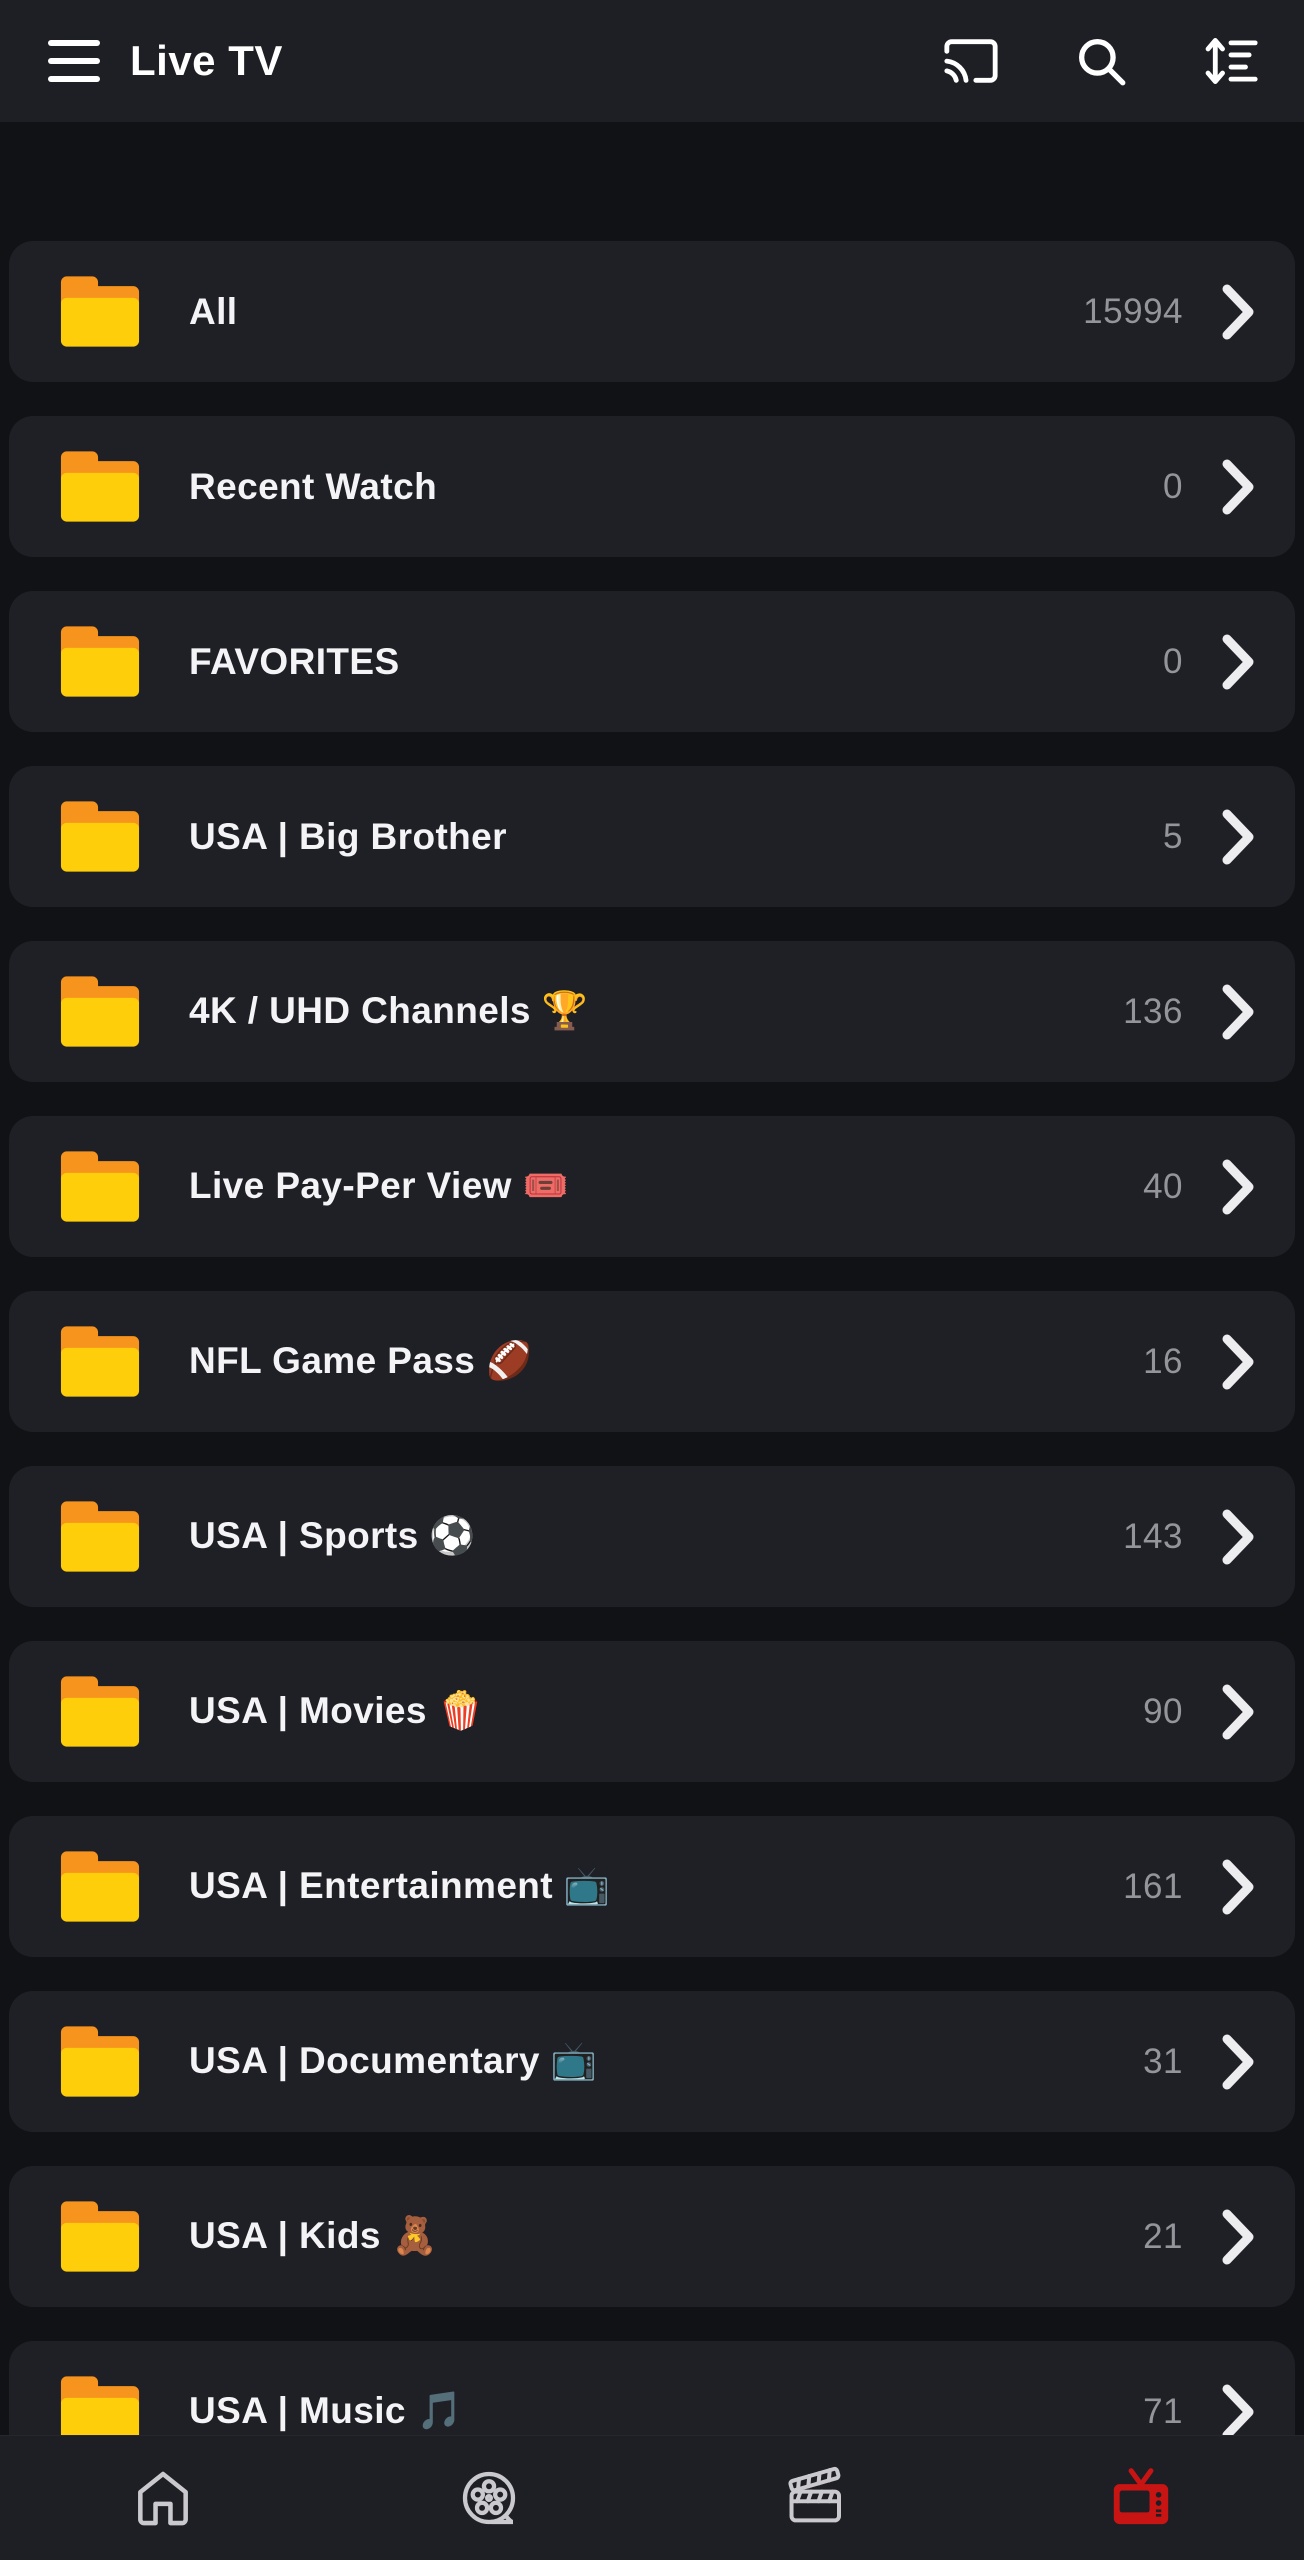 This screenshot has width=1304, height=2560. Describe the element at coordinates (652, 1361) in the screenshot. I see `category-row: NFL Game Pass 🏈 16` at that location.